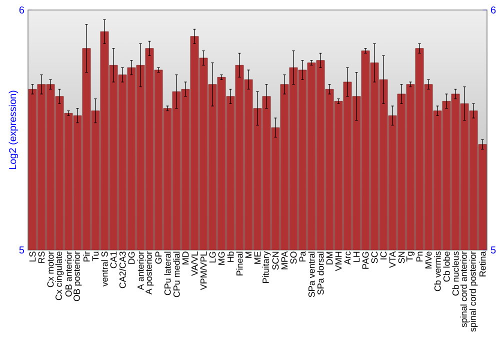 The width and height of the screenshot is (500, 350). I want to click on x-tick-label: SPa ventral, so click(311, 275).